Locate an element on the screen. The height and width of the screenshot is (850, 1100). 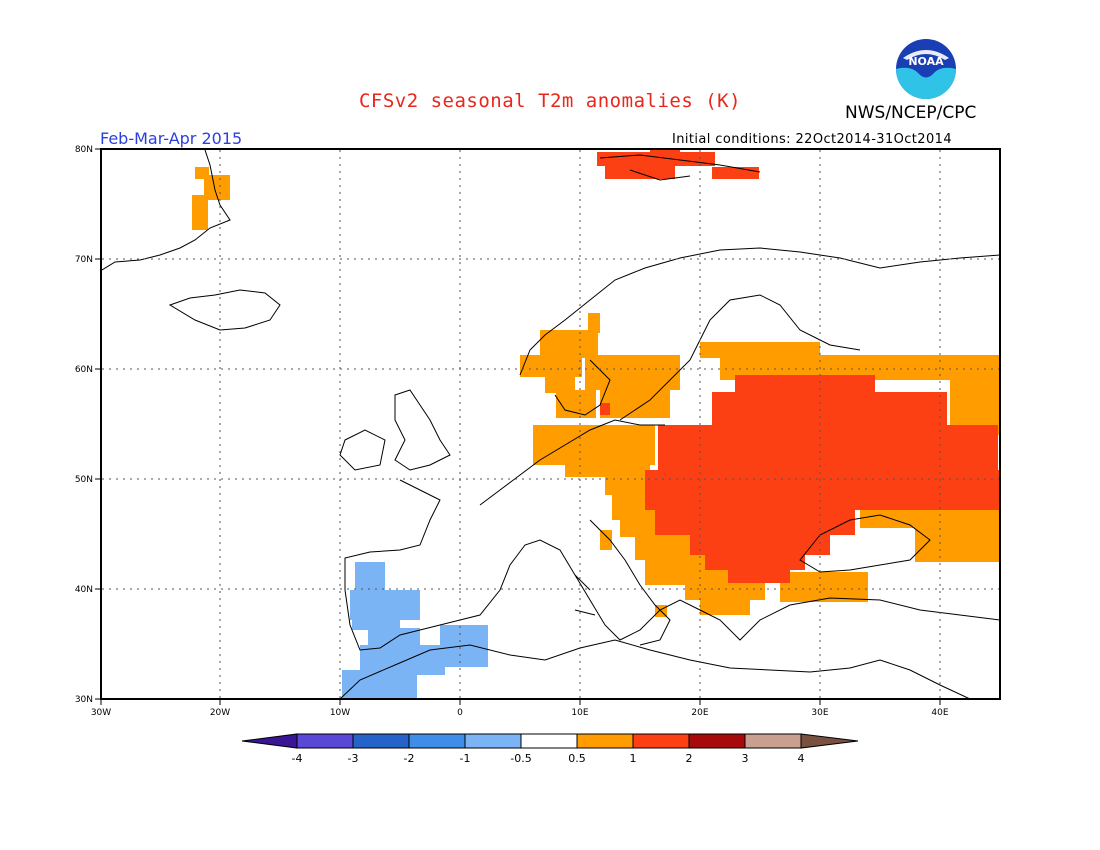
colorbar is located at coordinates (550, 741).